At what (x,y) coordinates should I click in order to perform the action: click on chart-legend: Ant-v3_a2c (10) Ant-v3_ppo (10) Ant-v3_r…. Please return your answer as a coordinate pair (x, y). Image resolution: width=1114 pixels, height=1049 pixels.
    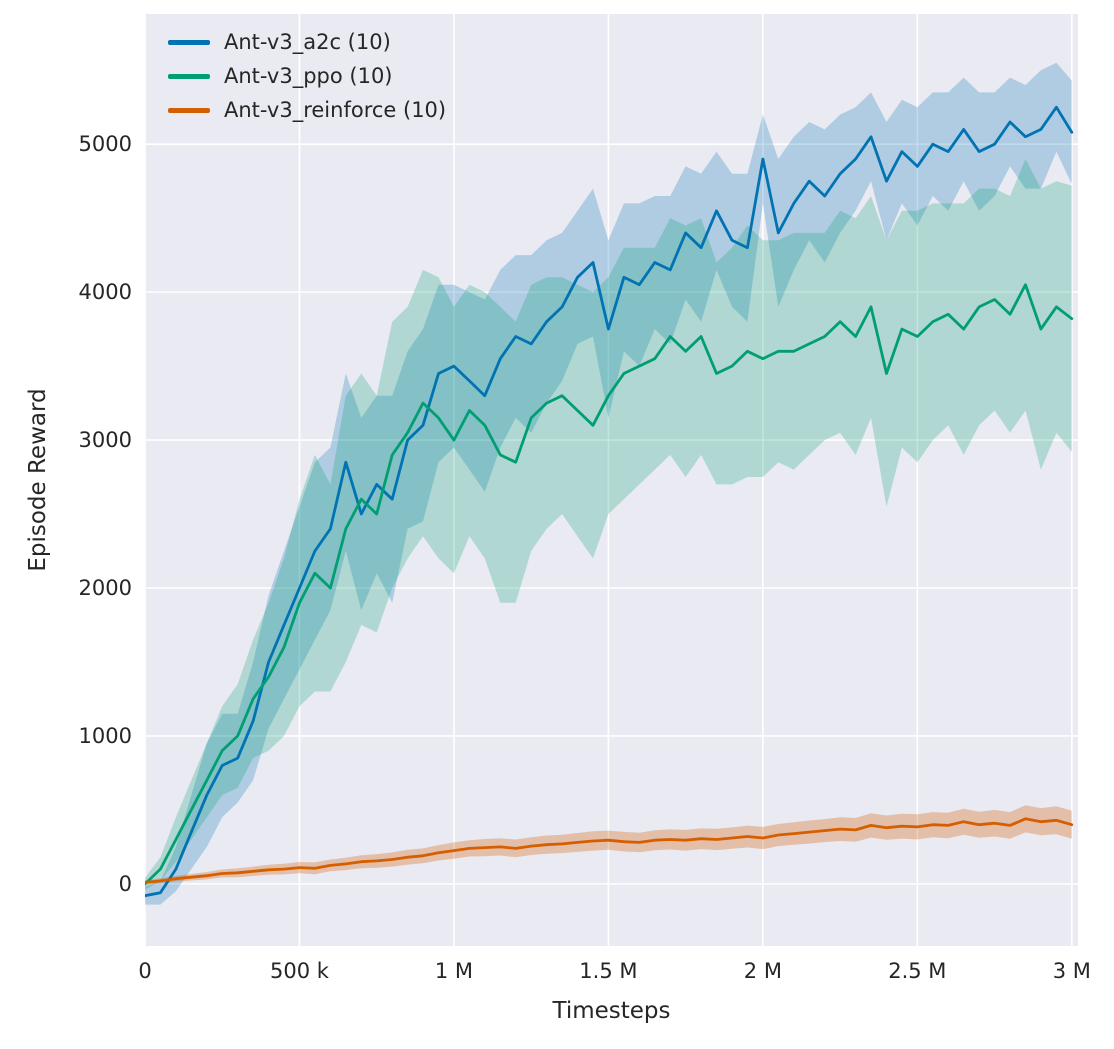
    Looking at the image, I should click on (307, 76).